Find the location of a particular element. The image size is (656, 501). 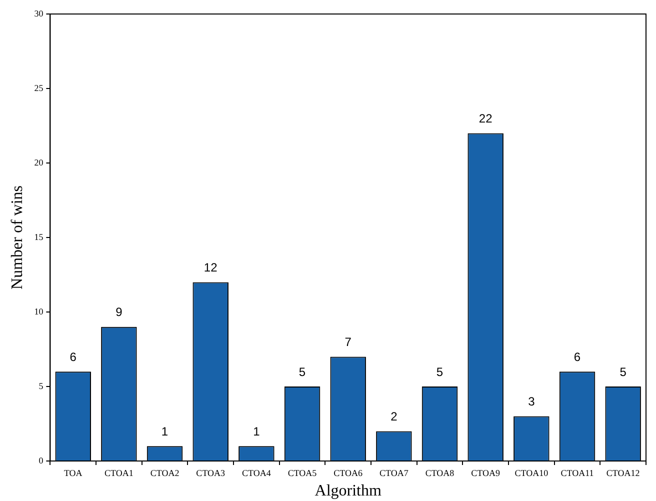

x-tick-label: CTOA11 is located at coordinates (577, 473).